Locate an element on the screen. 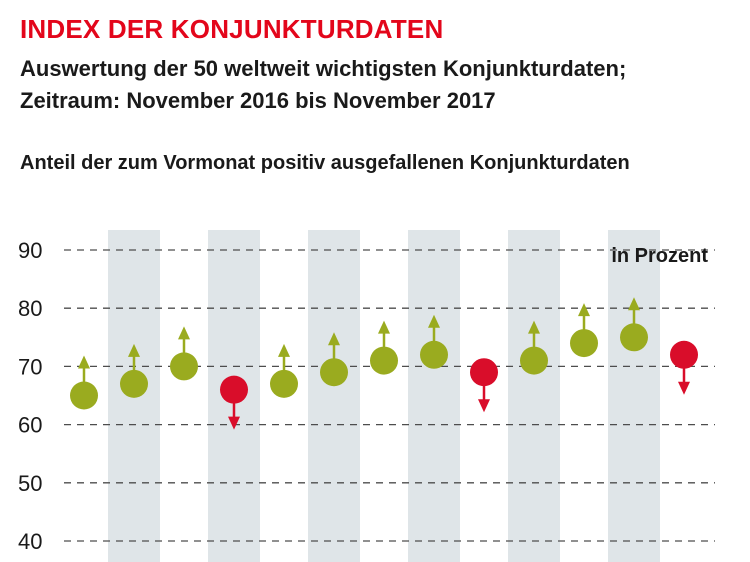 This screenshot has height=562, width=750. chart-title: INDEX DER KONJUNKTURDATEN is located at coordinates (232, 29).